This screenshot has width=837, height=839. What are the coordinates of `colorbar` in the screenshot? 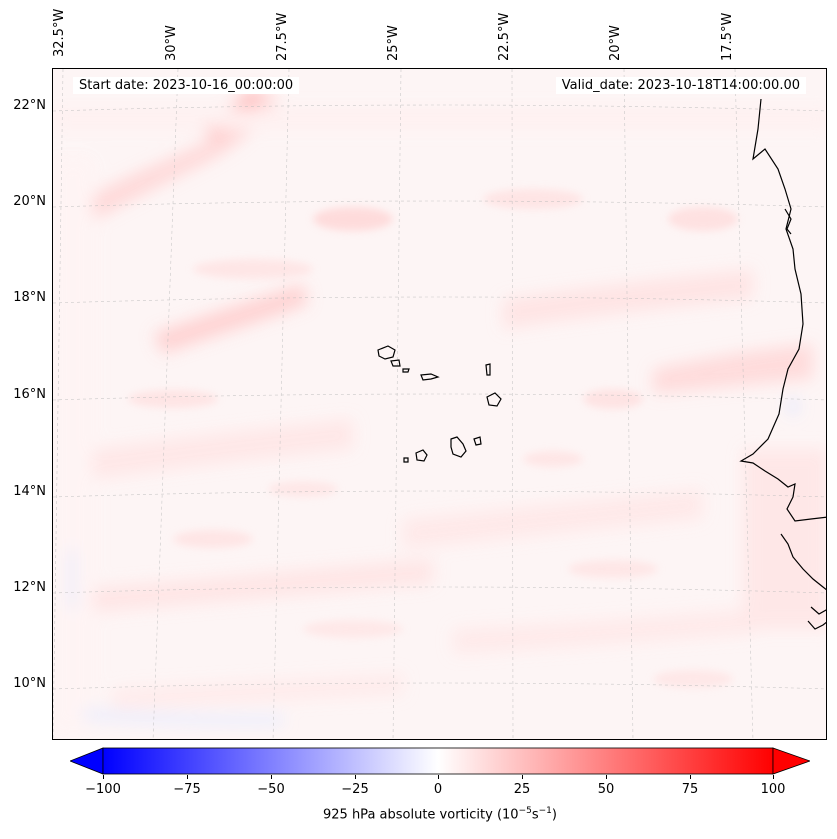 It's located at (440, 761).